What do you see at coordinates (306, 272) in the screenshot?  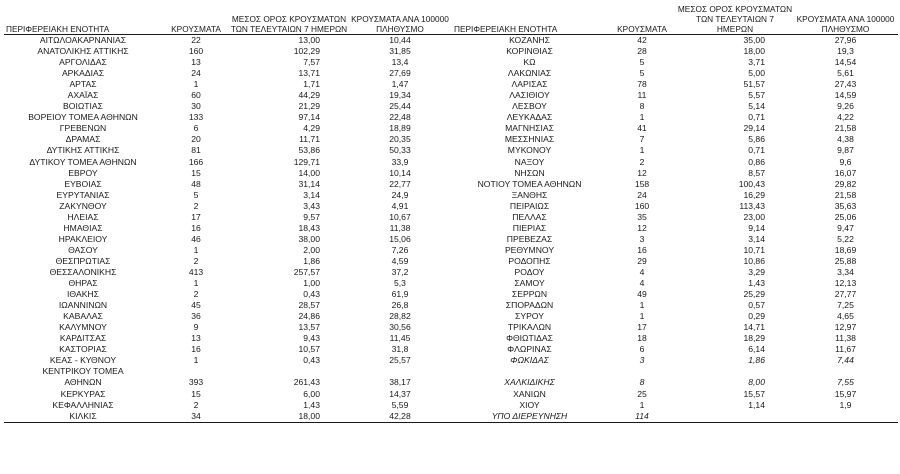 I see `seven-day-average-cell: 257,57` at bounding box center [306, 272].